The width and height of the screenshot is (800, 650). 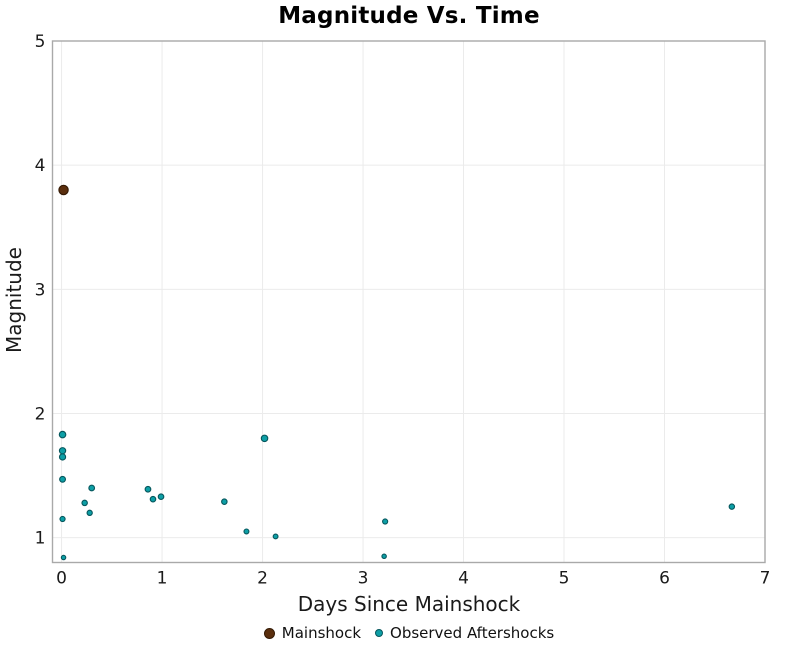 I want to click on x-tick-label-6: 6, so click(x=664, y=579).